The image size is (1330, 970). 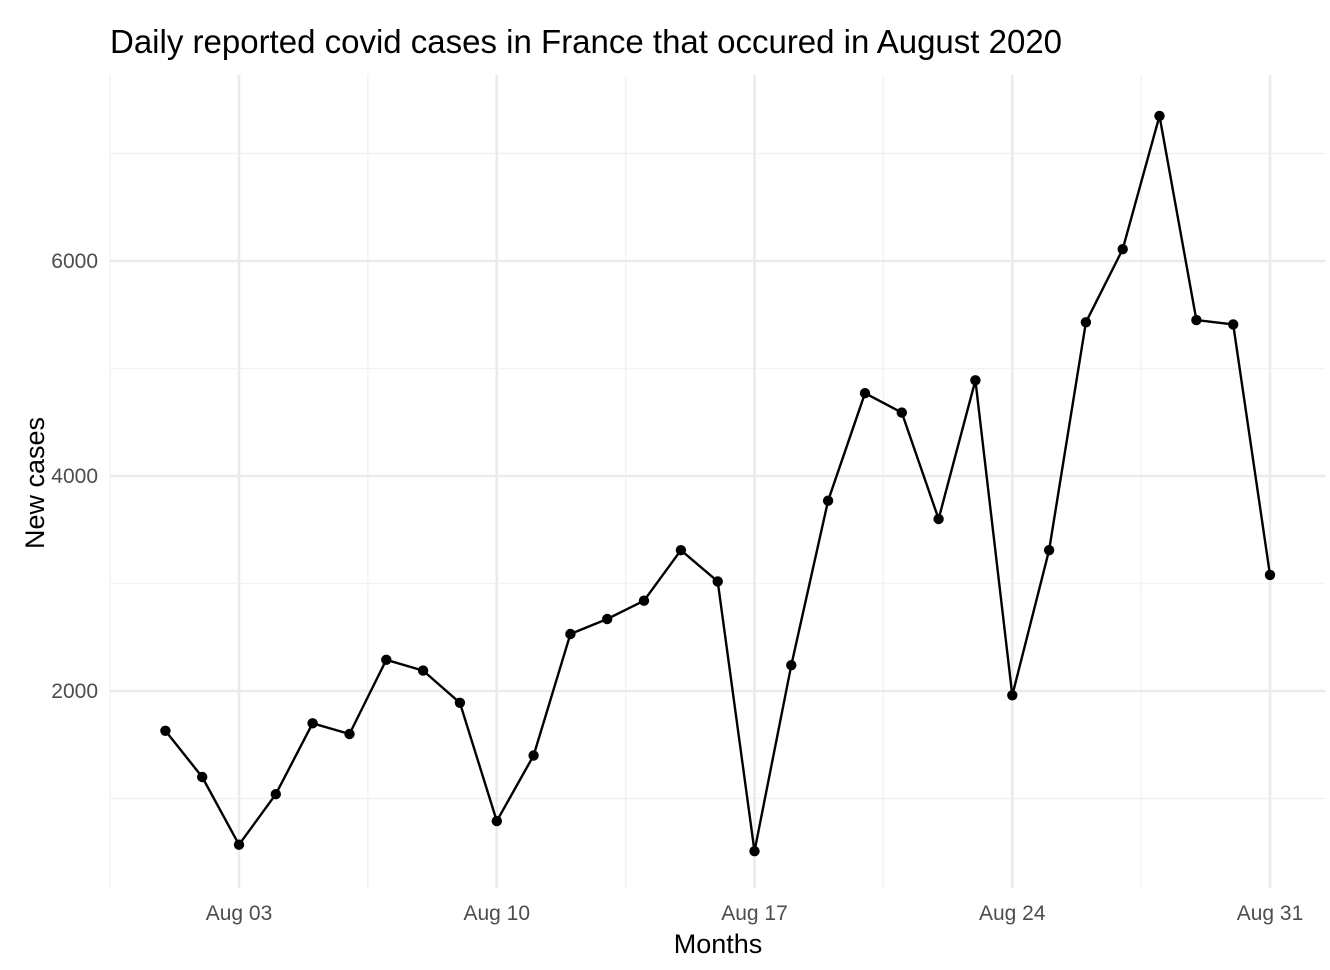 I want to click on x-tick-label: Aug 24, so click(x=1012, y=913).